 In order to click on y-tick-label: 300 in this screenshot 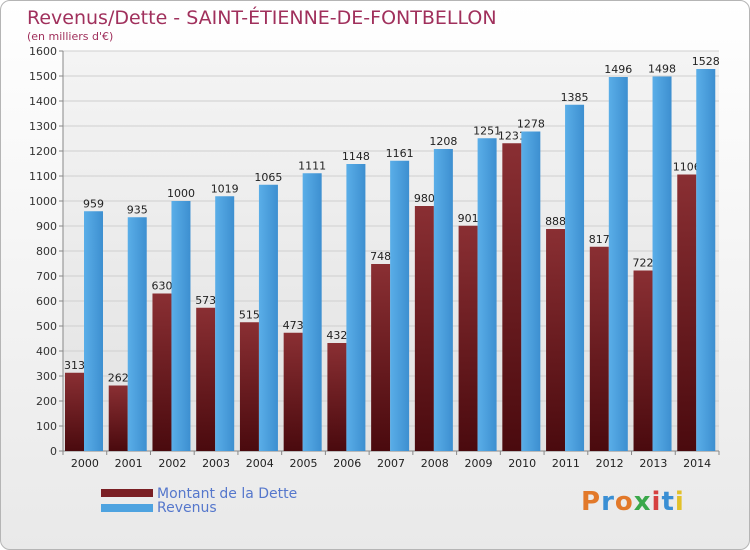, I will do `click(46, 376)`.